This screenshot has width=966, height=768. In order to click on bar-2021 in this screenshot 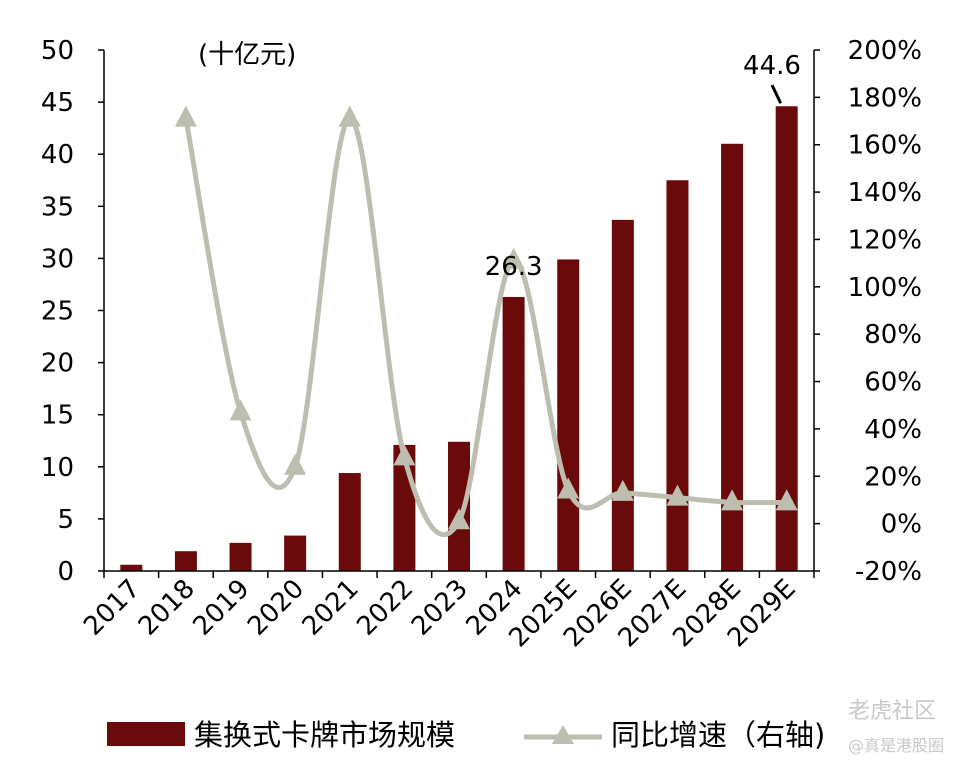, I will do `click(349, 522)`.